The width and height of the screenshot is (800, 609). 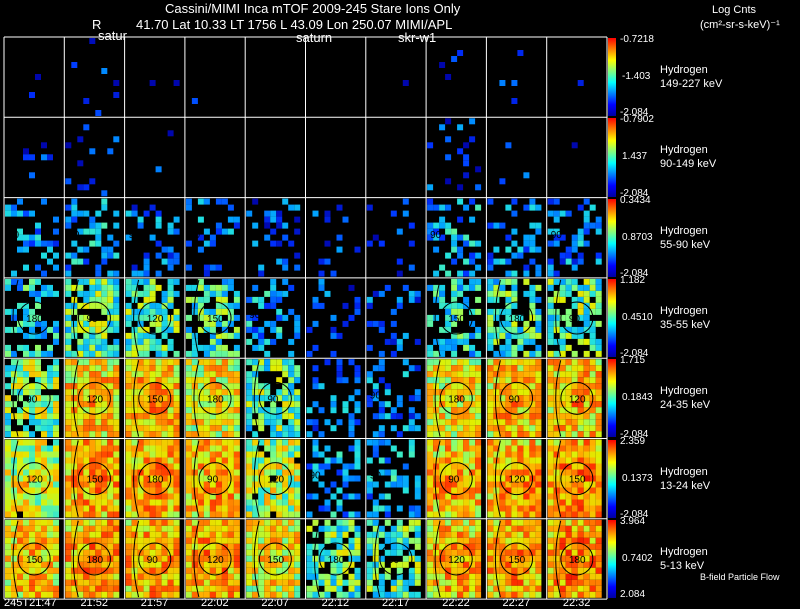 I want to click on colorbar-min-label: 2.084, so click(x=633, y=595).